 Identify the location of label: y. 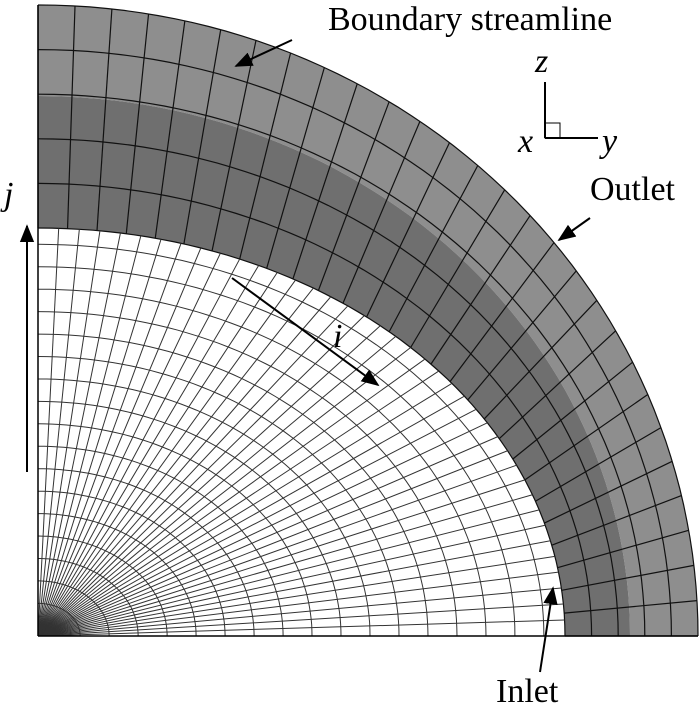
(608, 141).